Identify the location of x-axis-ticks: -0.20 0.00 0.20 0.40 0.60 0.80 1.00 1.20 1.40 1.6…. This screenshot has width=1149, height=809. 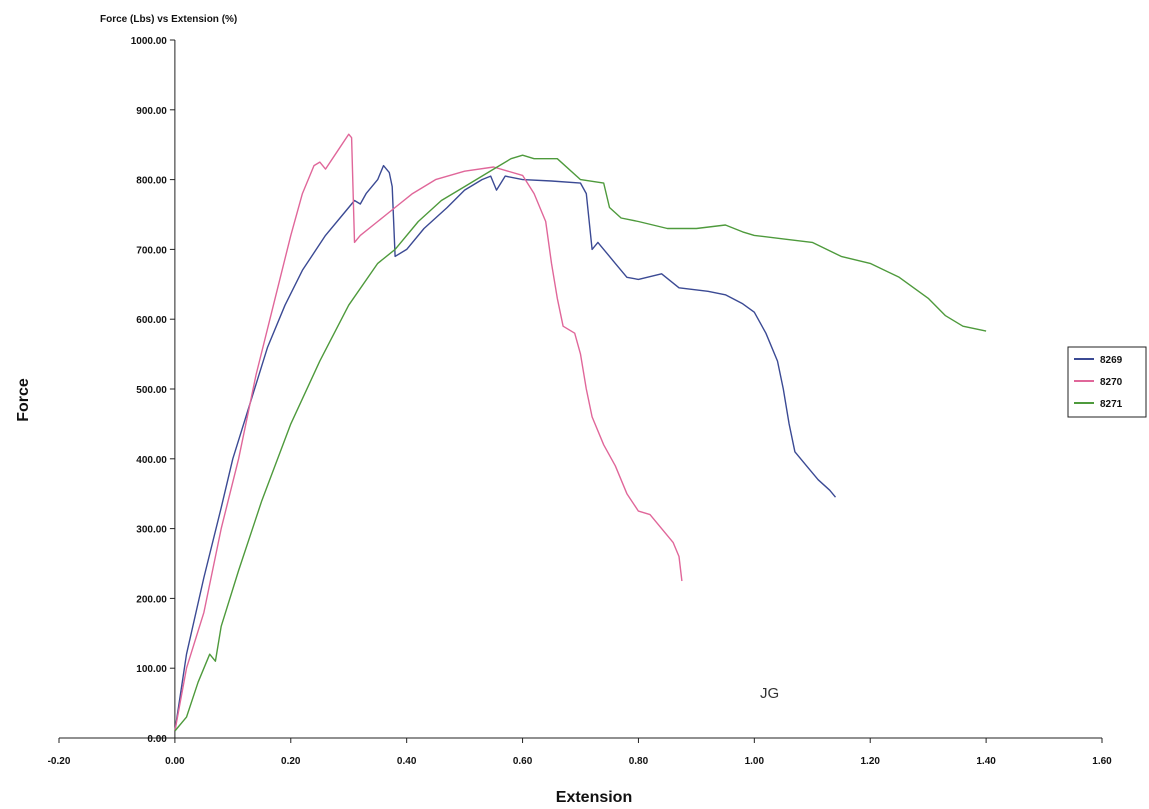
(580, 752).